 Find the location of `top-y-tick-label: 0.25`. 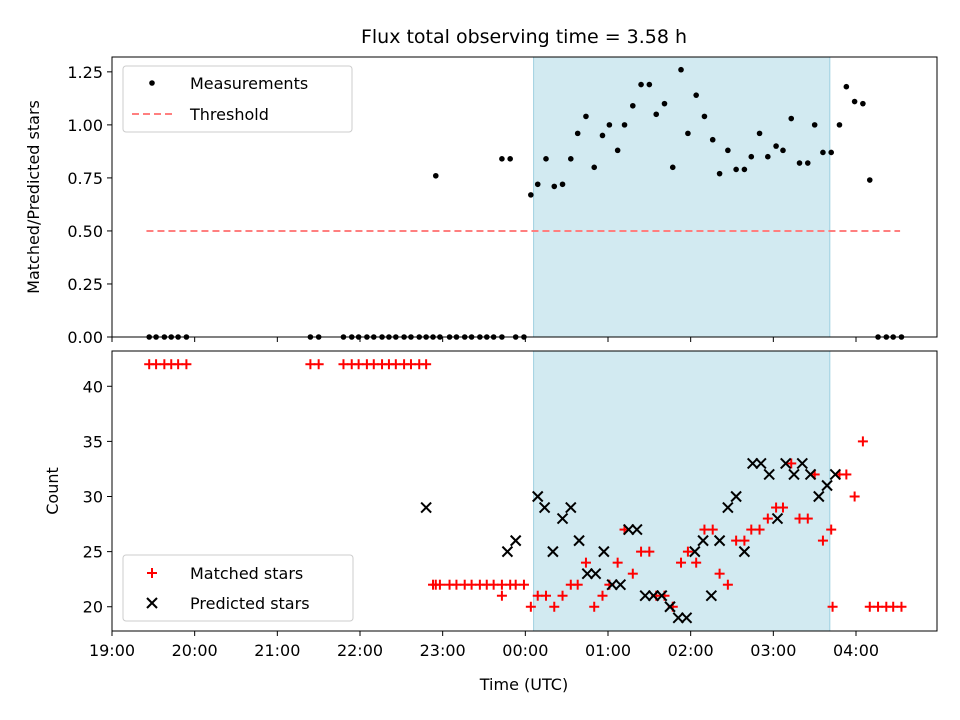

top-y-tick-label: 0.25 is located at coordinates (85, 284).